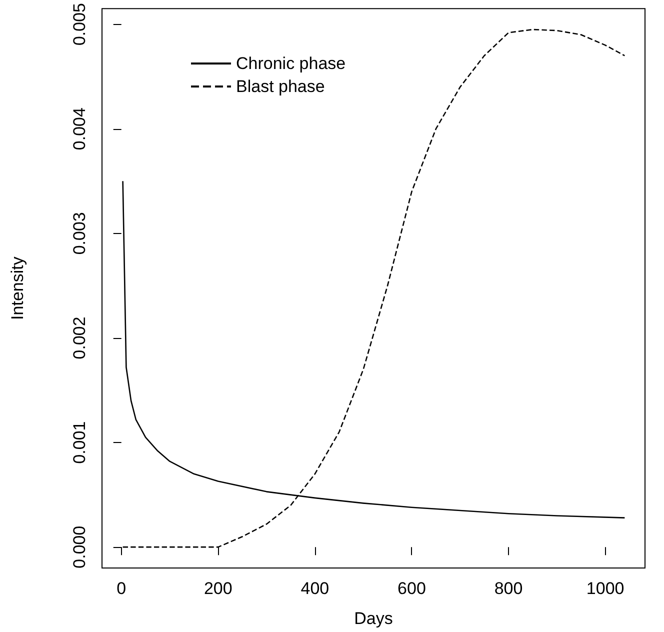  Describe the element at coordinates (17, 288) in the screenshot. I see `y-axis-title: Intensity` at that location.